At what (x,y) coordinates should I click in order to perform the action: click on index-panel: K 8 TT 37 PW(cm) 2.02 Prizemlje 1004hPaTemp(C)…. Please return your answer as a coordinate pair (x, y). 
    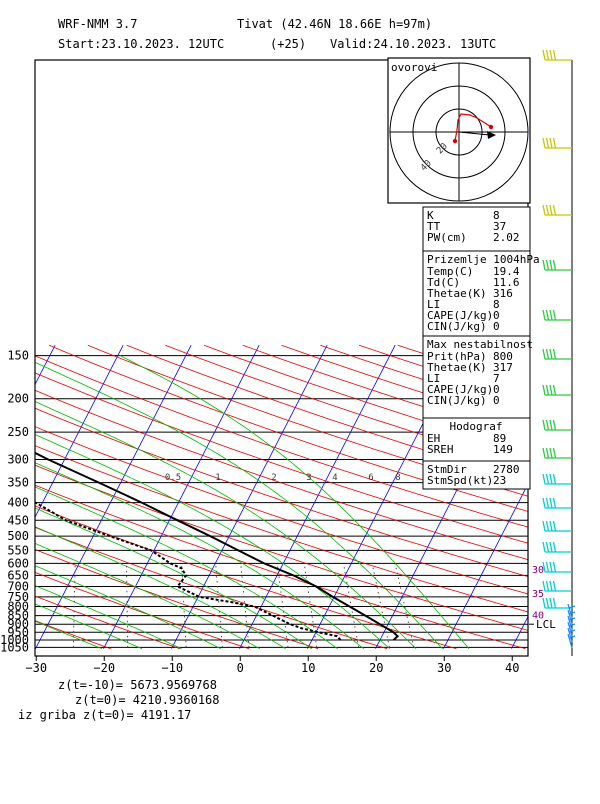
    Looking at the image, I should click on (481, 348).